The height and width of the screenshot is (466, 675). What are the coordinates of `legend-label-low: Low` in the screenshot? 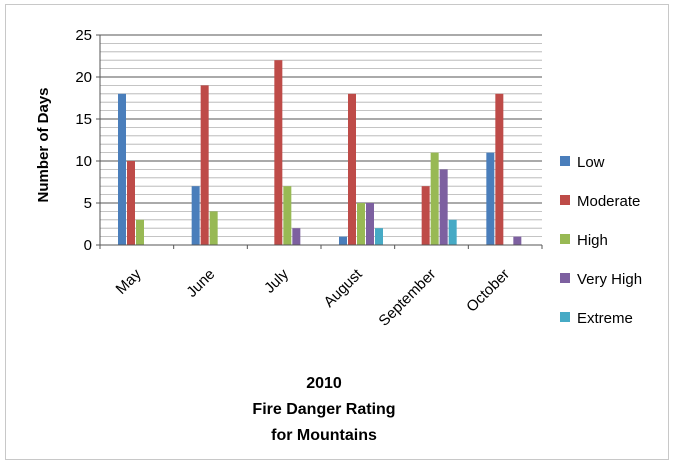 It's located at (591, 162).